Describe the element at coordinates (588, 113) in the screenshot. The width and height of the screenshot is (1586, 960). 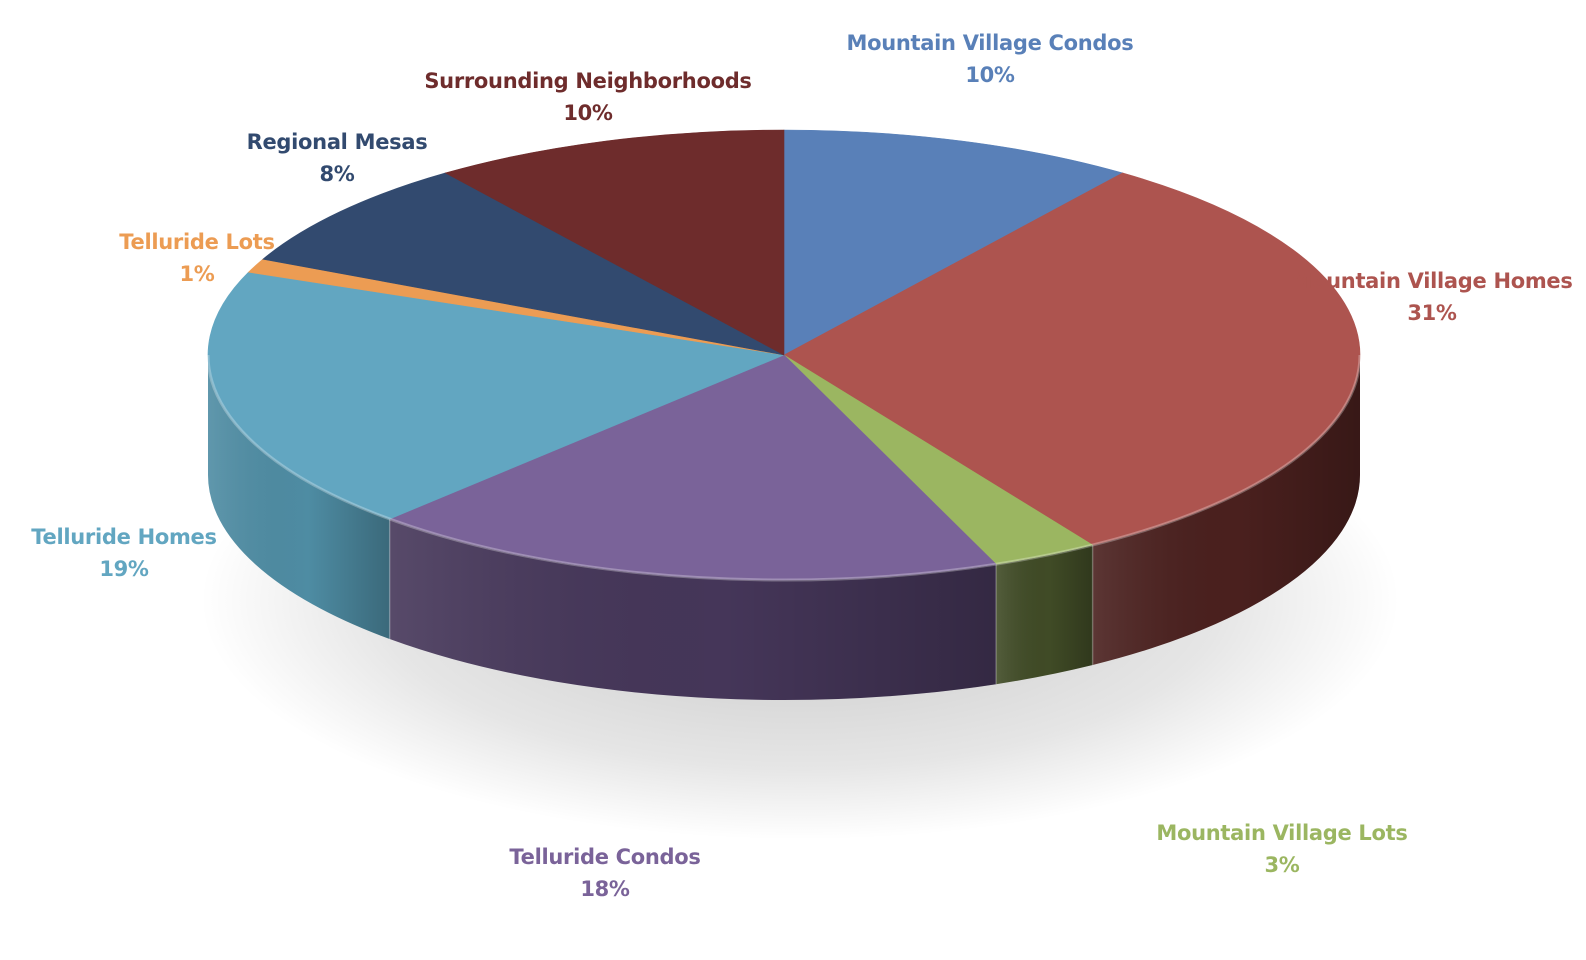
I see `slice-value-surrounding-neighborhoods: 10%` at that location.